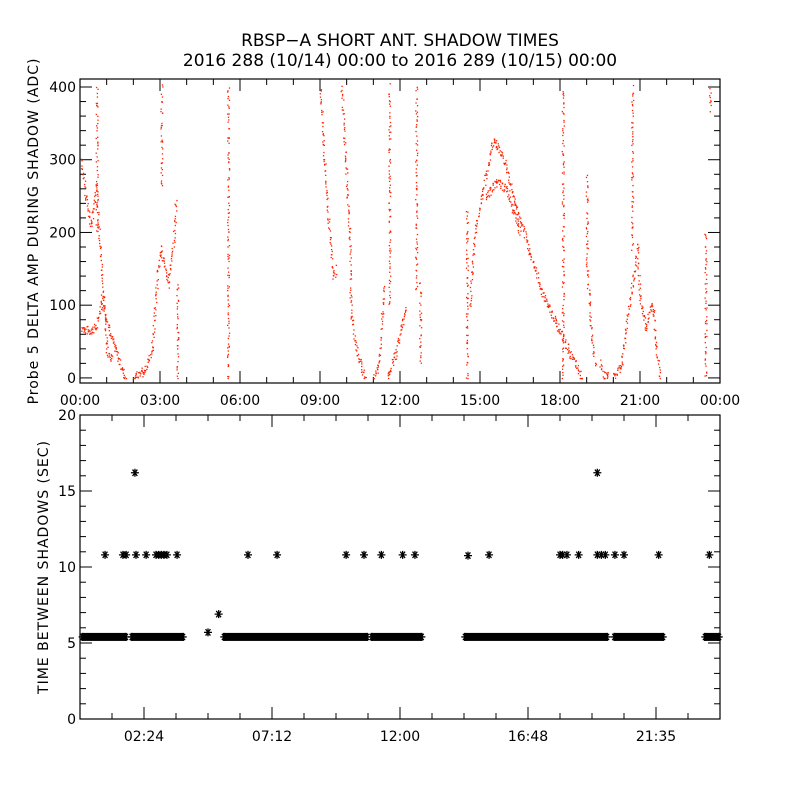 The height and width of the screenshot is (800, 800). What do you see at coordinates (400, 737) in the screenshot?
I see `x-tick-label: 12:00` at bounding box center [400, 737].